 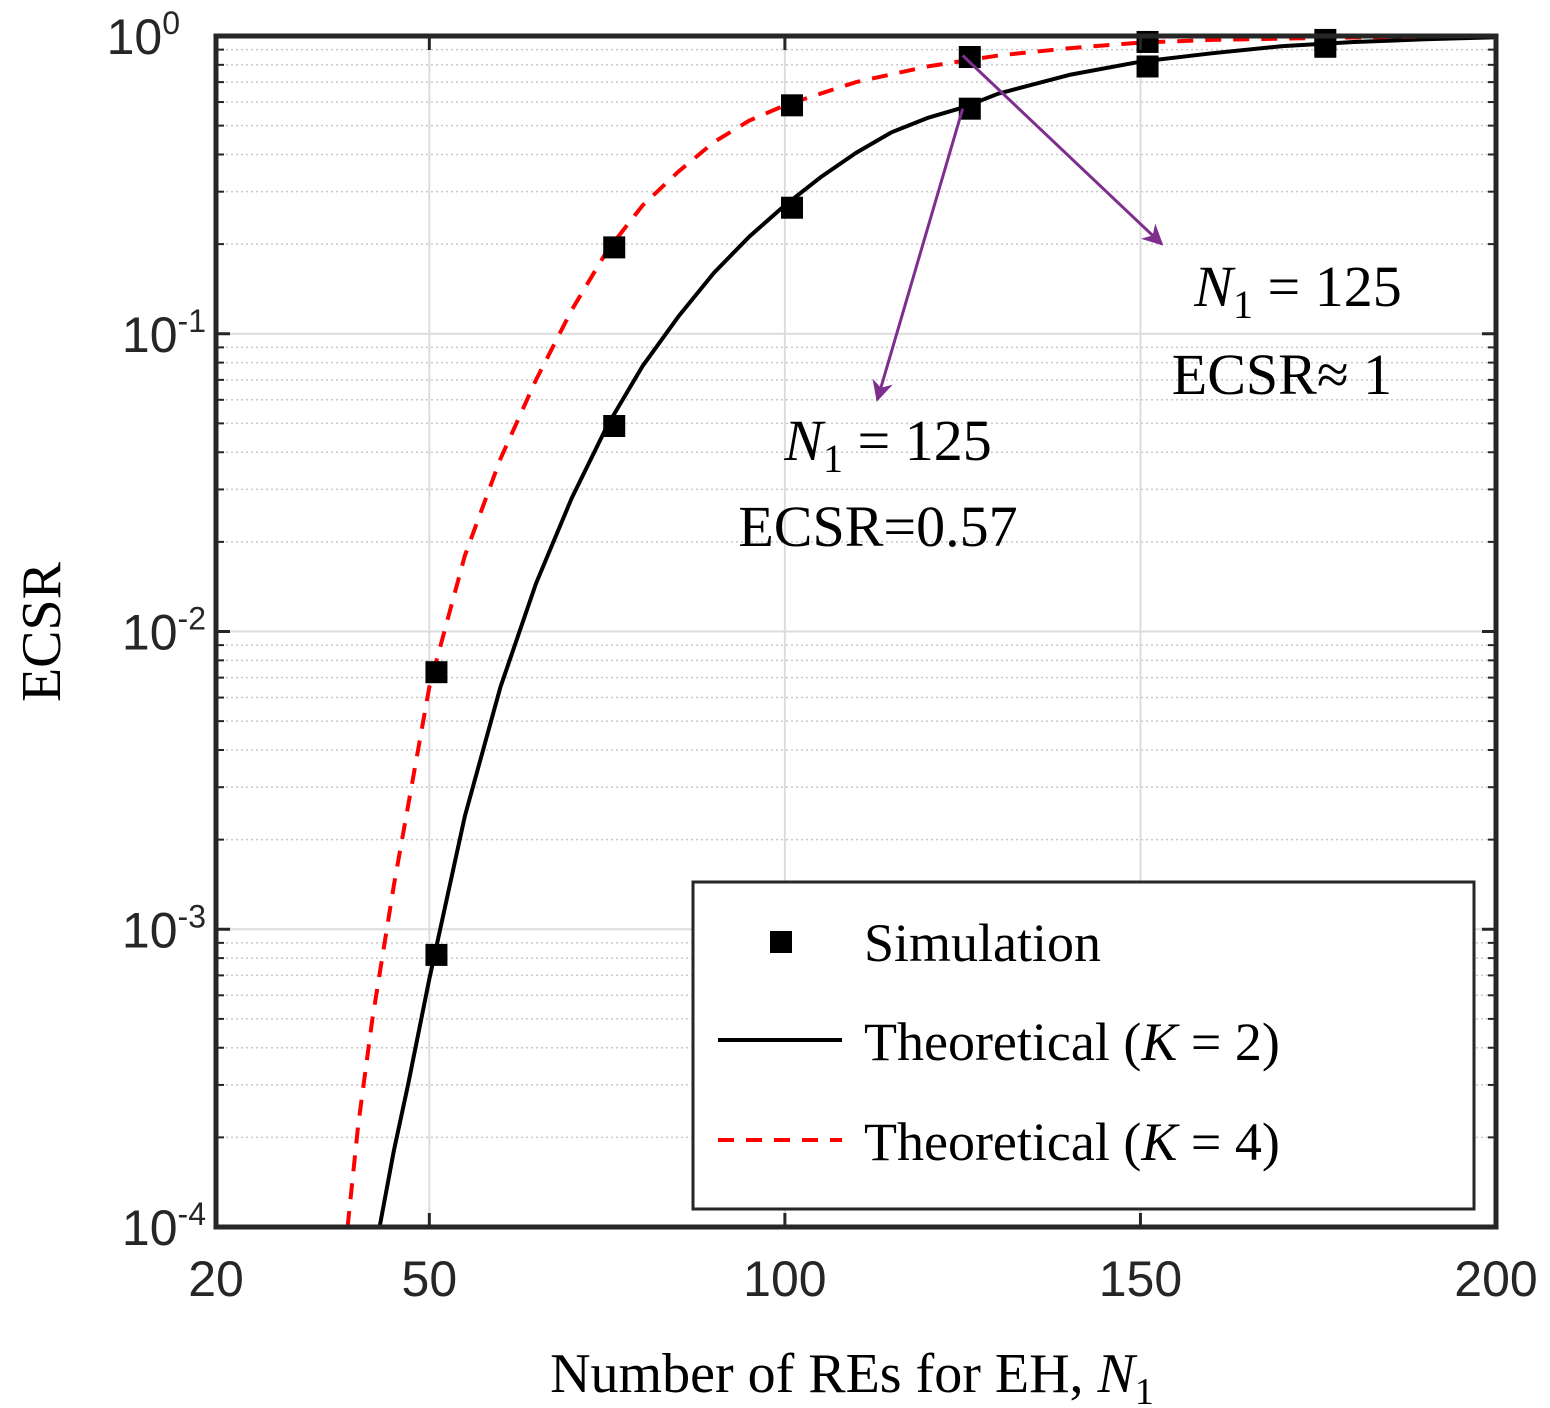 I want to click on y-tick-label: 10⁻⁴, so click(x=164, y=1226).